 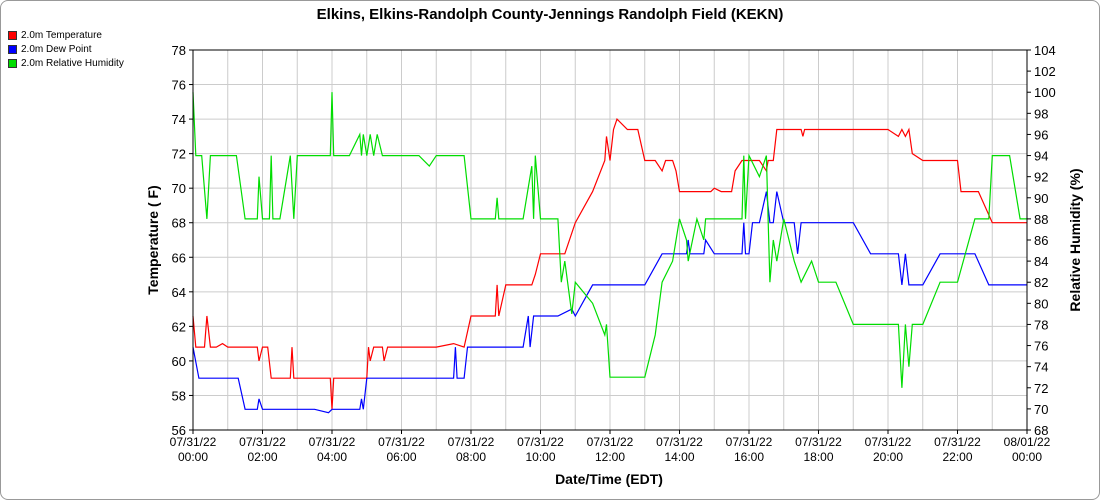 I want to click on legend-swatch-dew-point, so click(x=12, y=49).